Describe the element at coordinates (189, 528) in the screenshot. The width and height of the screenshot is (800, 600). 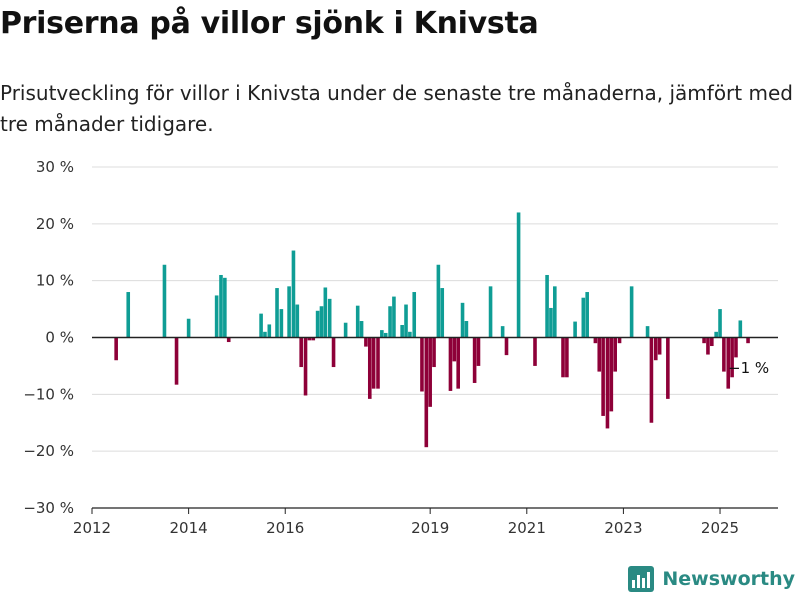
I see `x-tick-label: 2014` at that location.